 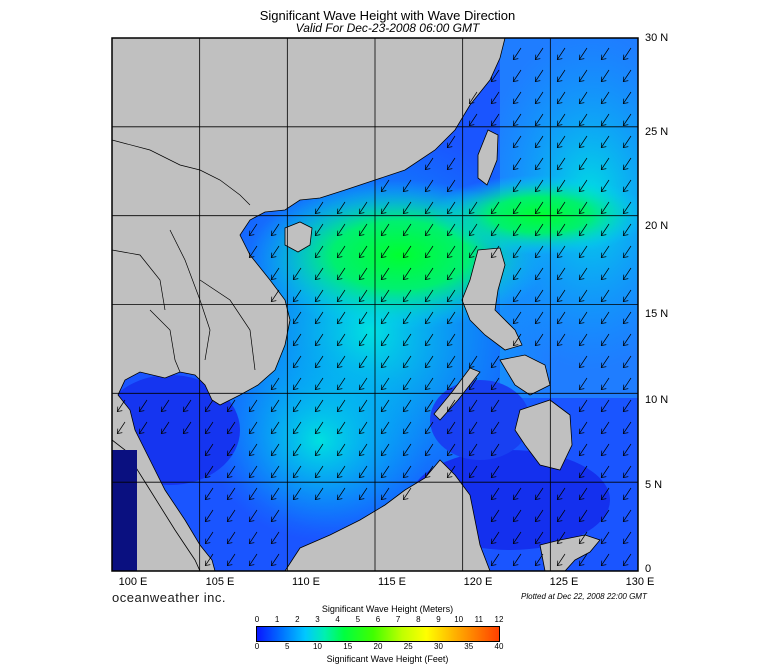 What do you see at coordinates (169, 597) in the screenshot?
I see `oceanweather-logo: oceanweather inc.` at bounding box center [169, 597].